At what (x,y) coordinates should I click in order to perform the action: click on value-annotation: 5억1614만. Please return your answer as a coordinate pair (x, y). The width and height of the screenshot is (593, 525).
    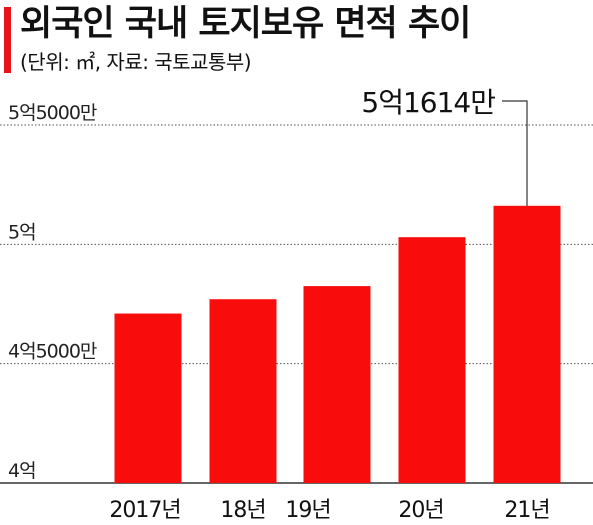
    Looking at the image, I should click on (428, 102).